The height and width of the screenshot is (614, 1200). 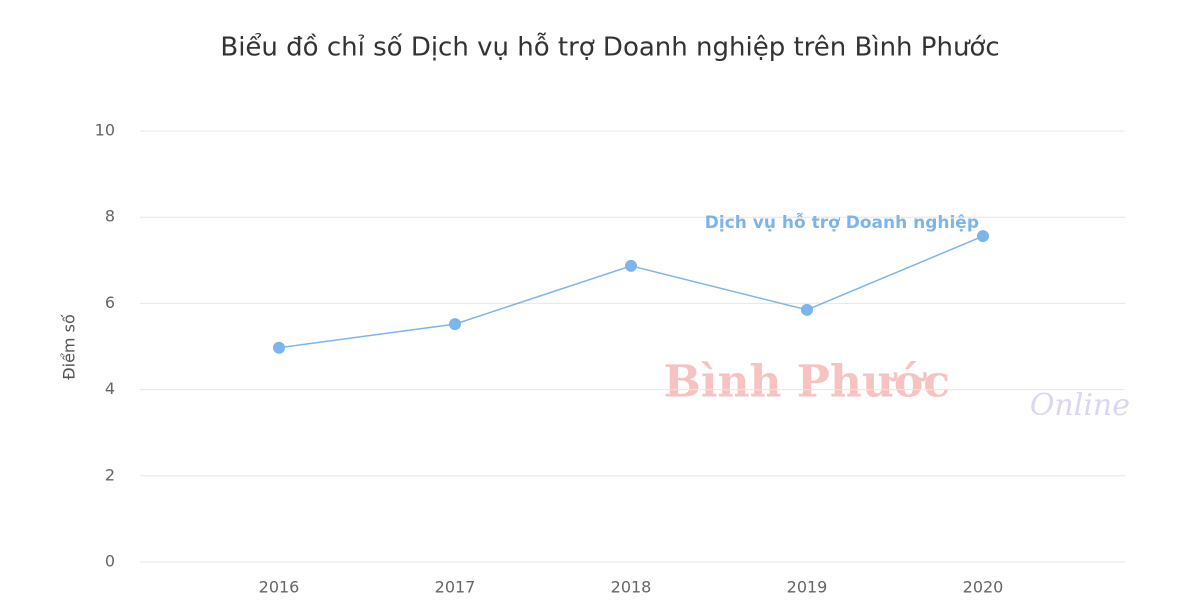 What do you see at coordinates (110, 561) in the screenshot?
I see `y-tick-label: 0` at bounding box center [110, 561].